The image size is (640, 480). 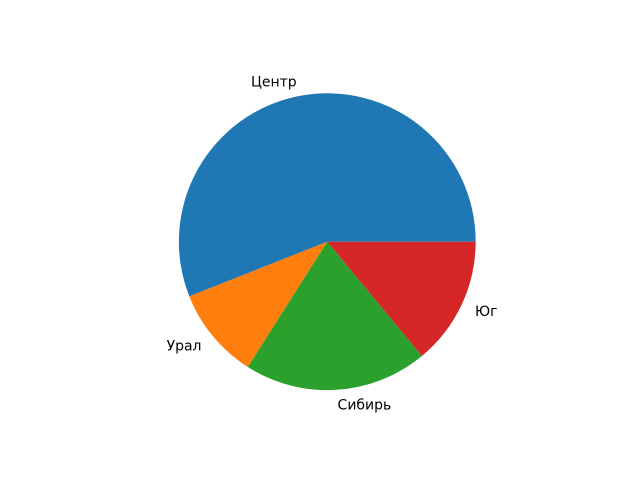 What do you see at coordinates (184, 347) in the screenshot?
I see `pie-slice-label-2: Урал` at bounding box center [184, 347].